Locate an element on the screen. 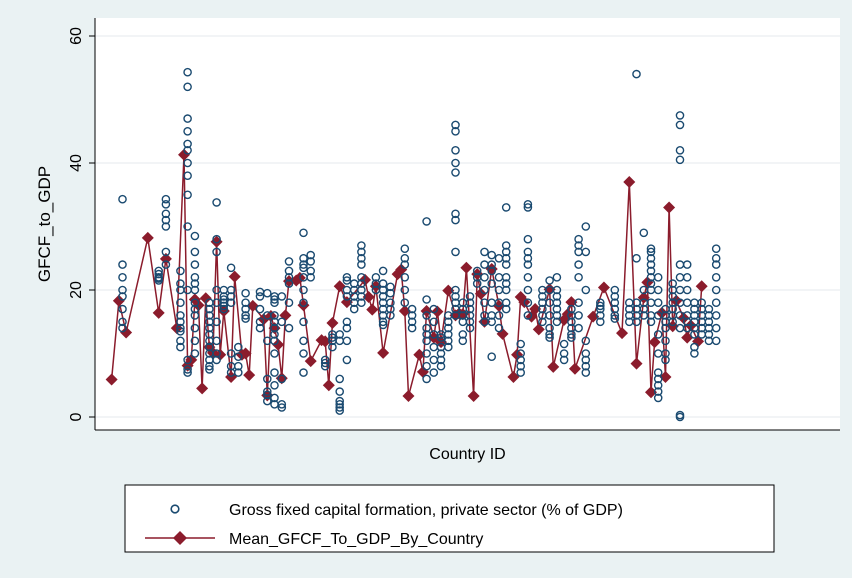  legend-label-mean: Mean_GFCF_To_GDP_By_Country is located at coordinates (356, 539).